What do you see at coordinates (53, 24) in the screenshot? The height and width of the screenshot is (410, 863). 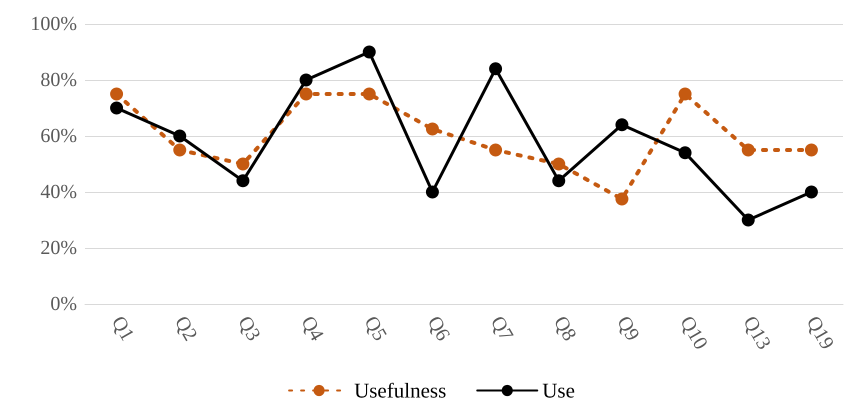 I see `y-tick-label: 100%` at bounding box center [53, 24].